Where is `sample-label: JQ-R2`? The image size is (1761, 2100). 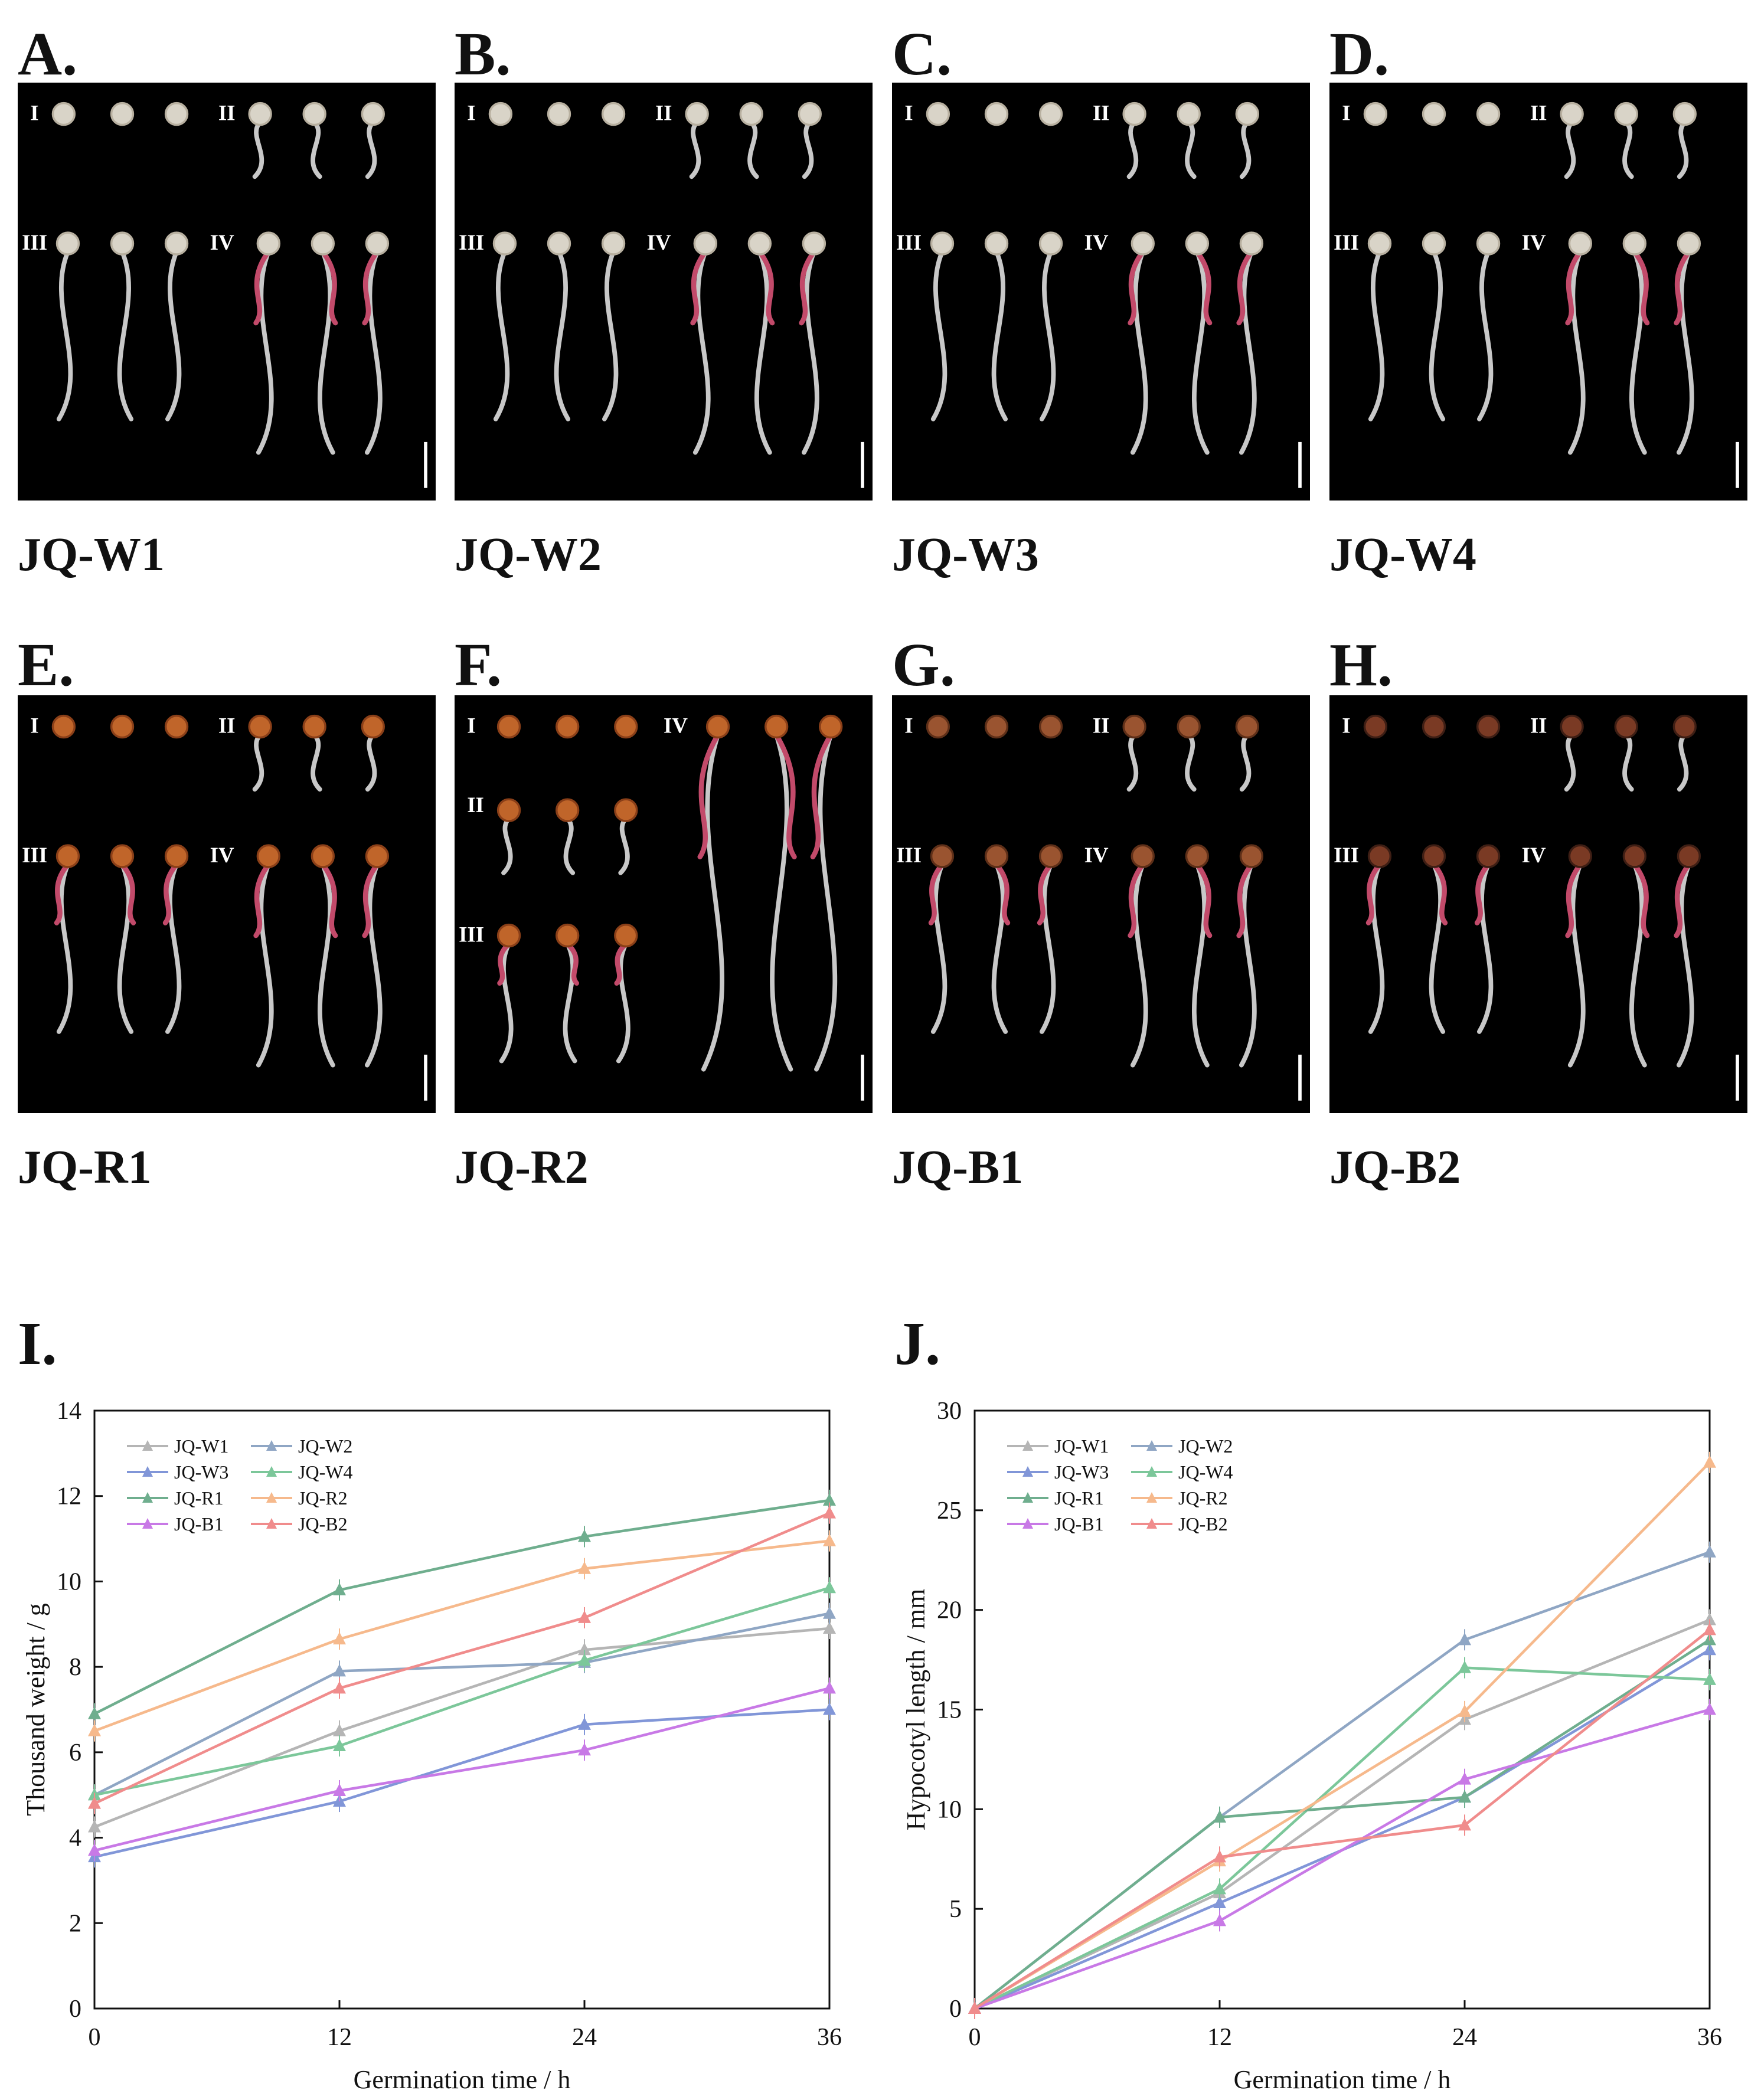 sample-label: JQ-R2 is located at coordinates (522, 1167).